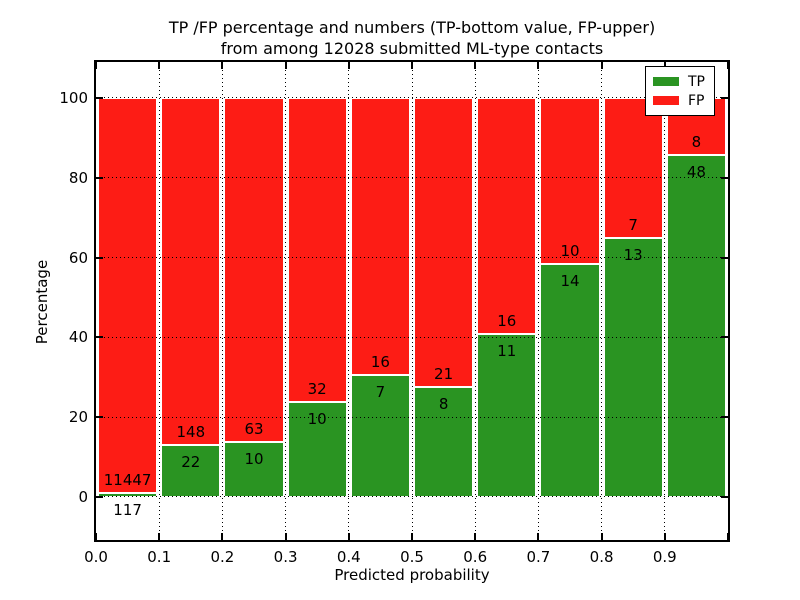 This screenshot has width=800, height=600. What do you see at coordinates (601, 557) in the screenshot?
I see `x-tick-label: 0.8` at bounding box center [601, 557].